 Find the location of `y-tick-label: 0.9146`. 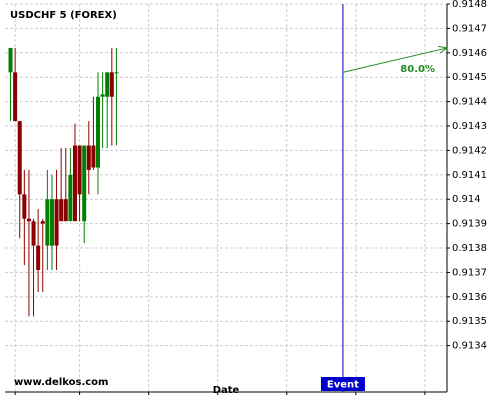

y-tick-label: 0.9146 is located at coordinates (469, 53).